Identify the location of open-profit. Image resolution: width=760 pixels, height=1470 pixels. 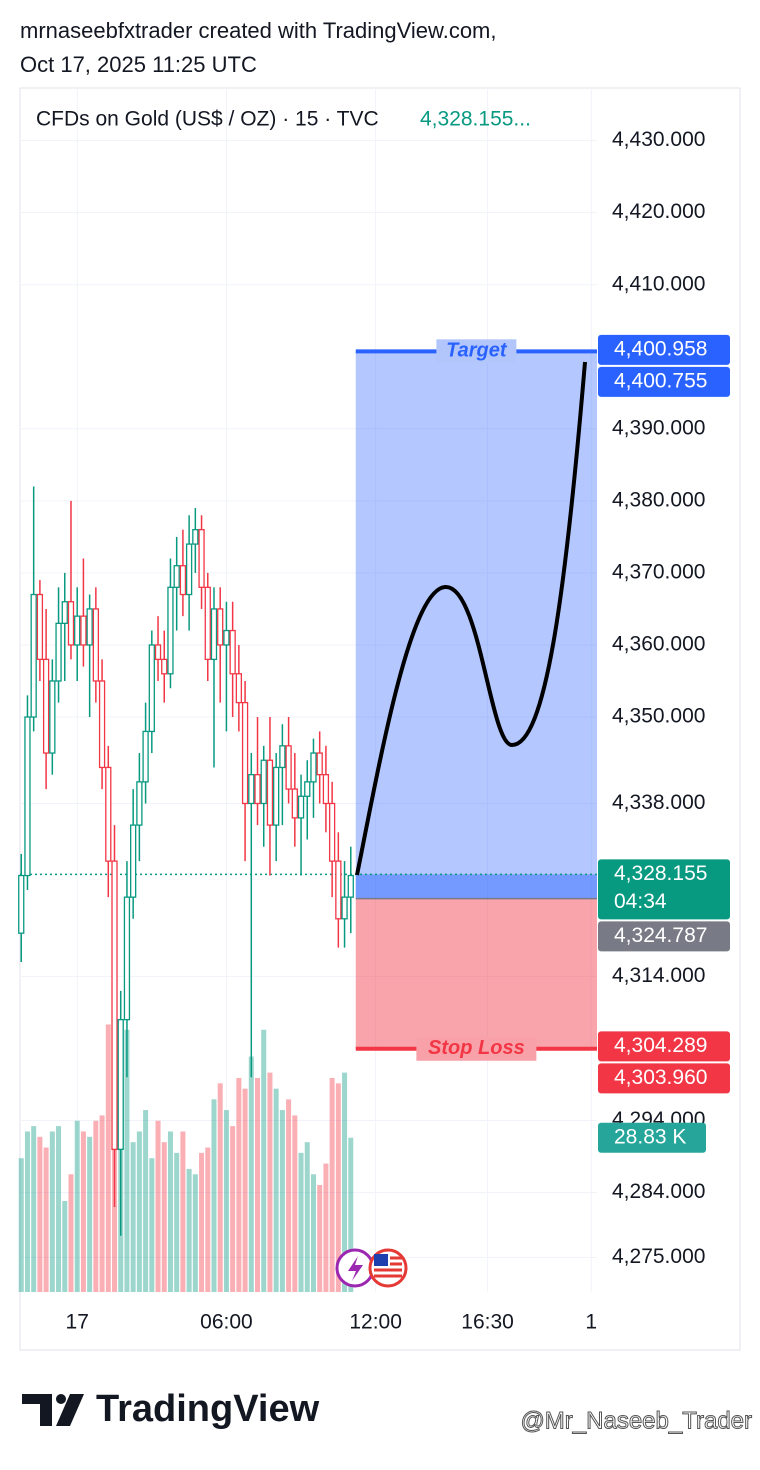
(476, 886).